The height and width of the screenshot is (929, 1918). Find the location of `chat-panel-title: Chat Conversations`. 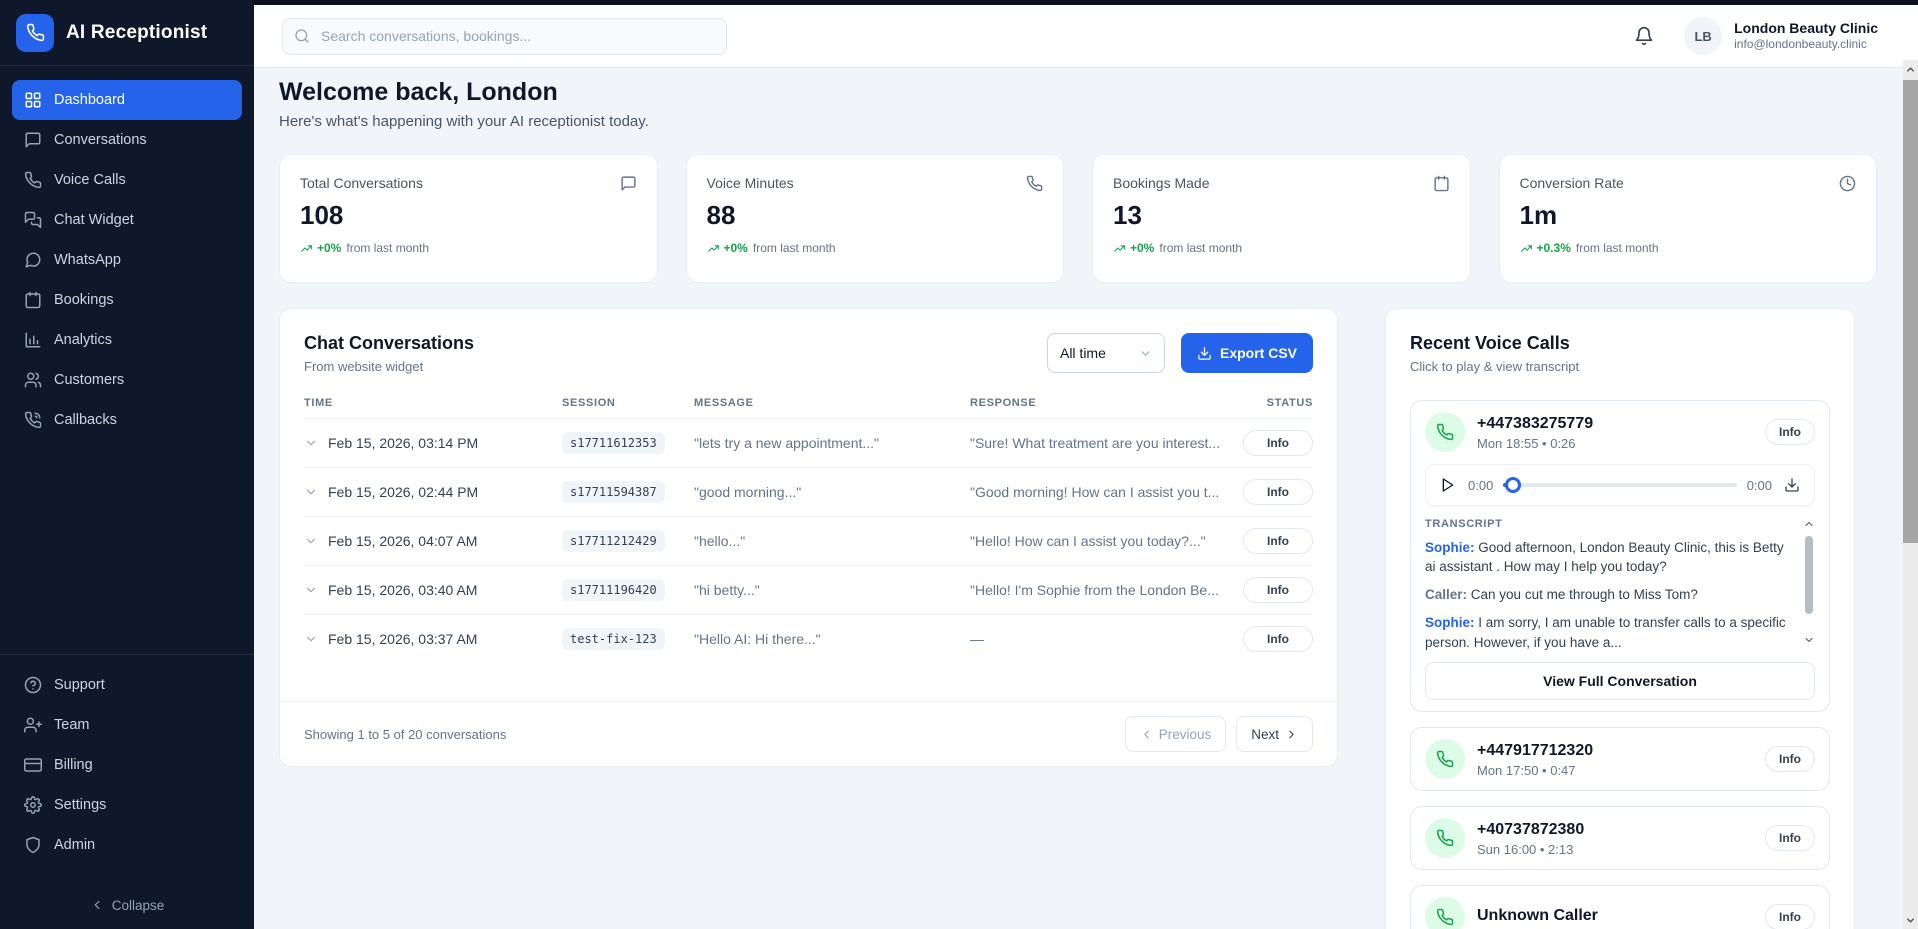

chat-panel-title: Chat Conversations is located at coordinates (389, 343).